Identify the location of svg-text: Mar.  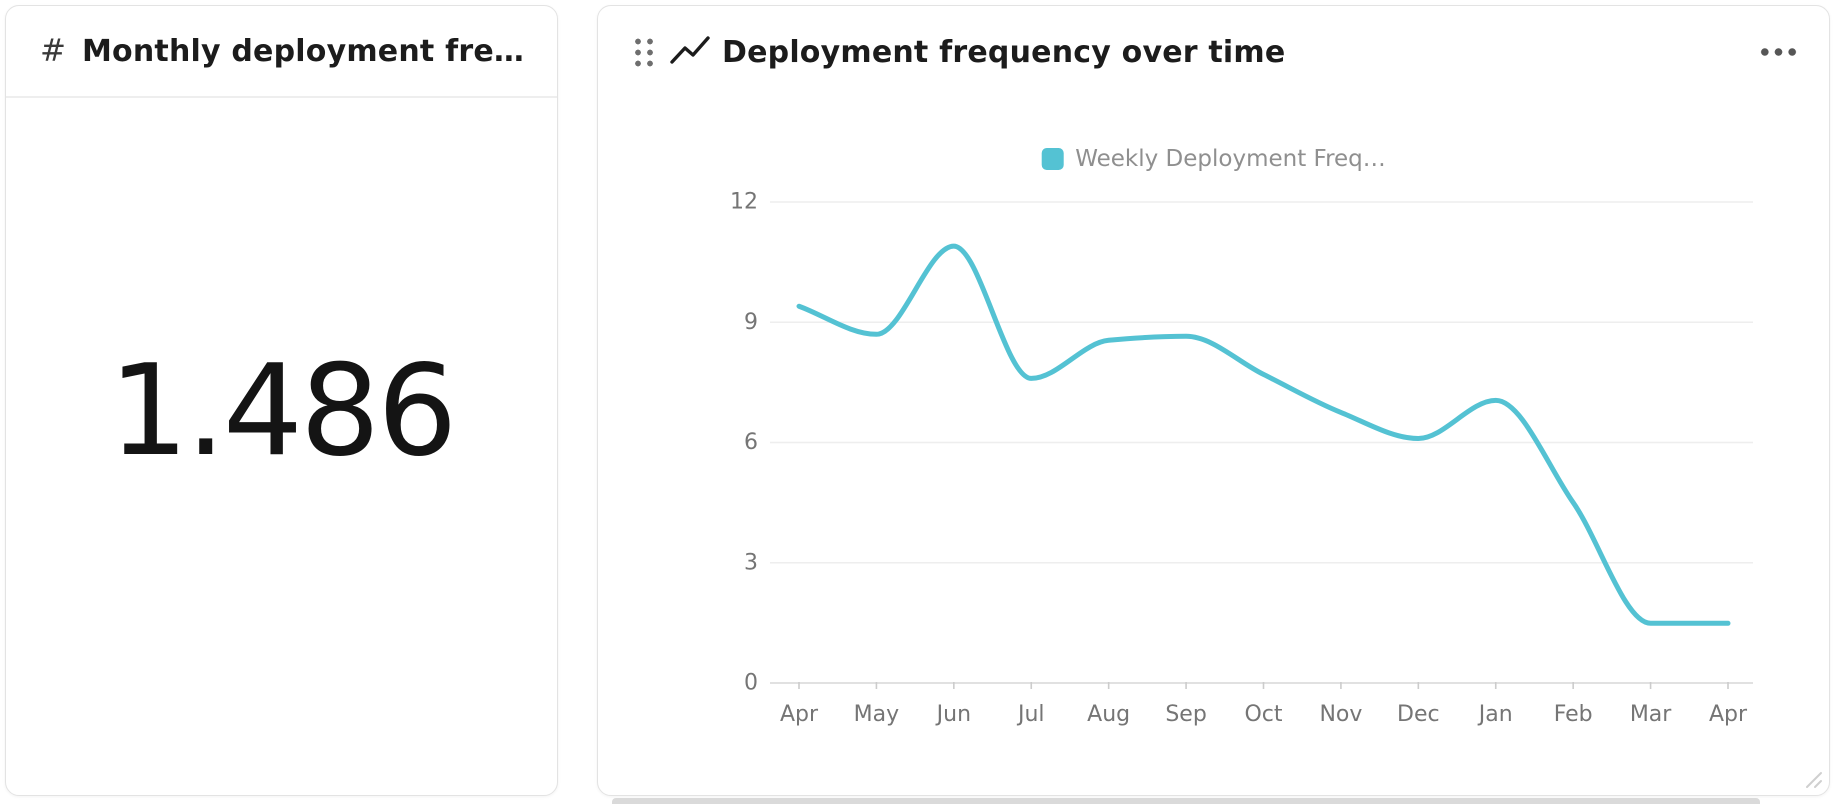
(1651, 714).